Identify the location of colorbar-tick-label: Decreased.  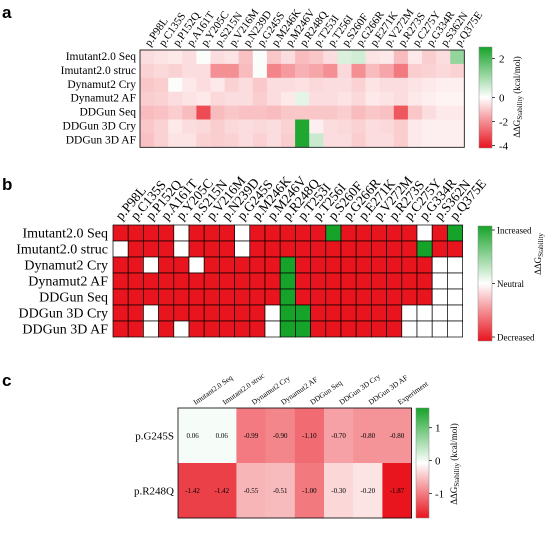
(516, 338).